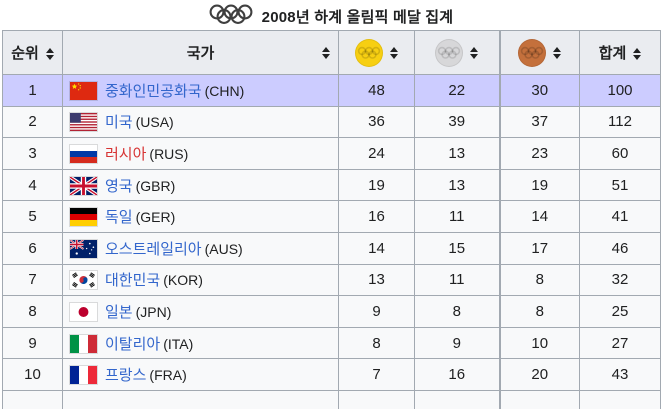 The image size is (662, 409). What do you see at coordinates (620, 280) in the screenshot?
I see `total-cell: 32` at bounding box center [620, 280].